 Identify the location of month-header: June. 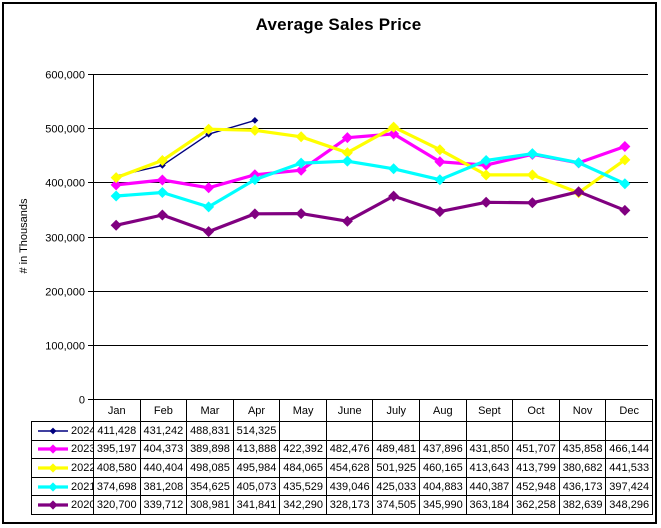
(349, 410).